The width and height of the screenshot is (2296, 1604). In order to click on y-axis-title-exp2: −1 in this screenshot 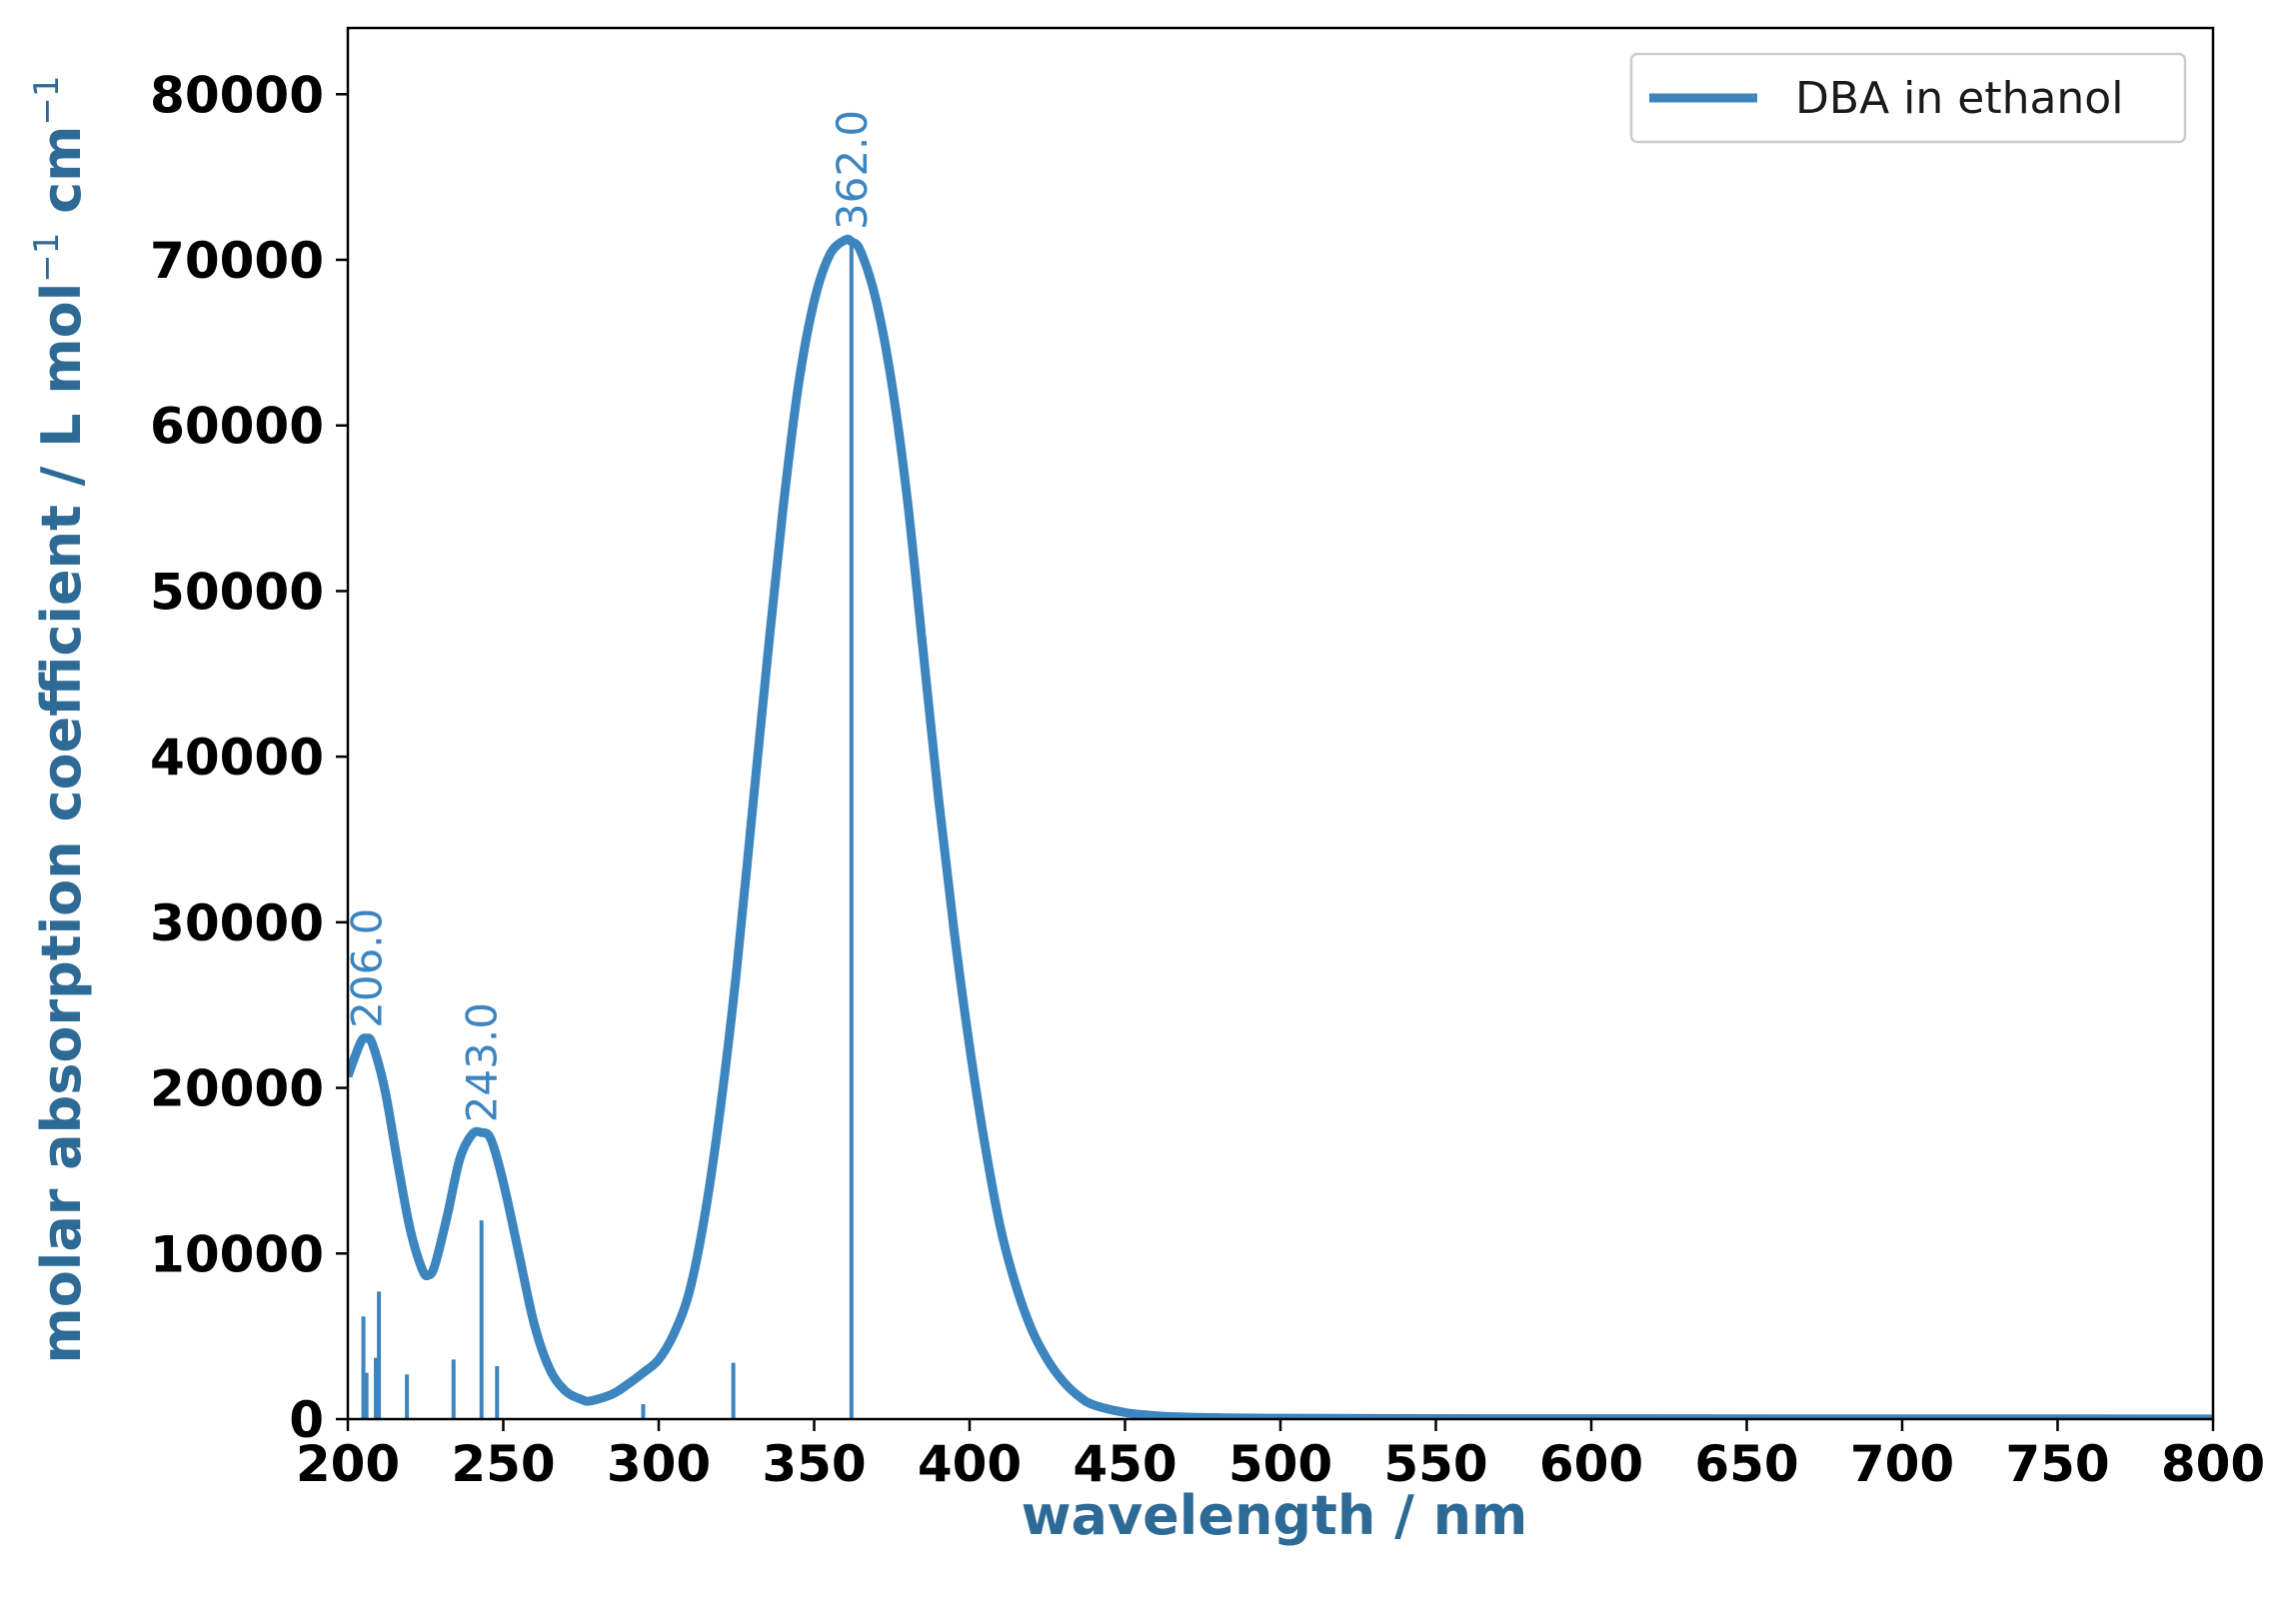, I will do `click(47, 100)`.